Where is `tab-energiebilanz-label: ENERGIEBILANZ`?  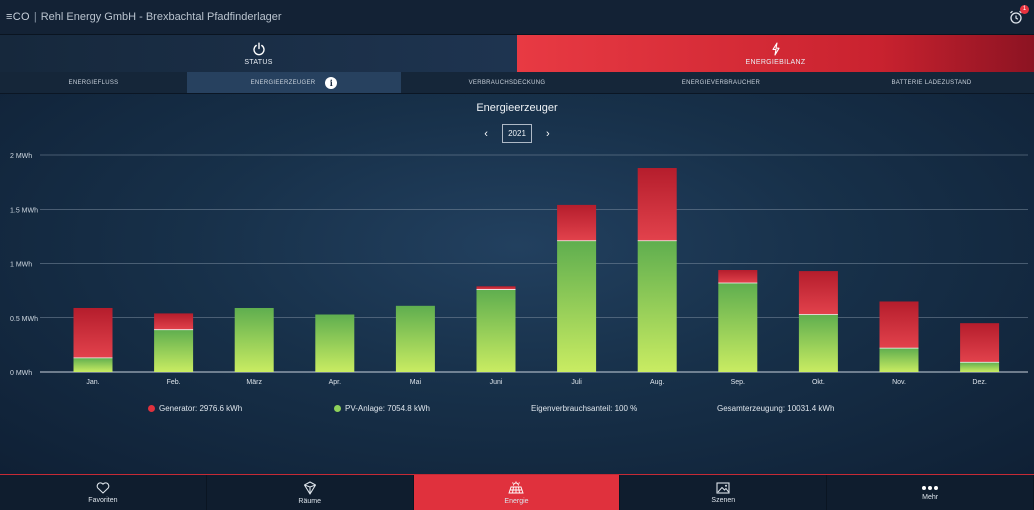 tab-energiebilanz-label: ENERGIEBILANZ is located at coordinates (775, 62).